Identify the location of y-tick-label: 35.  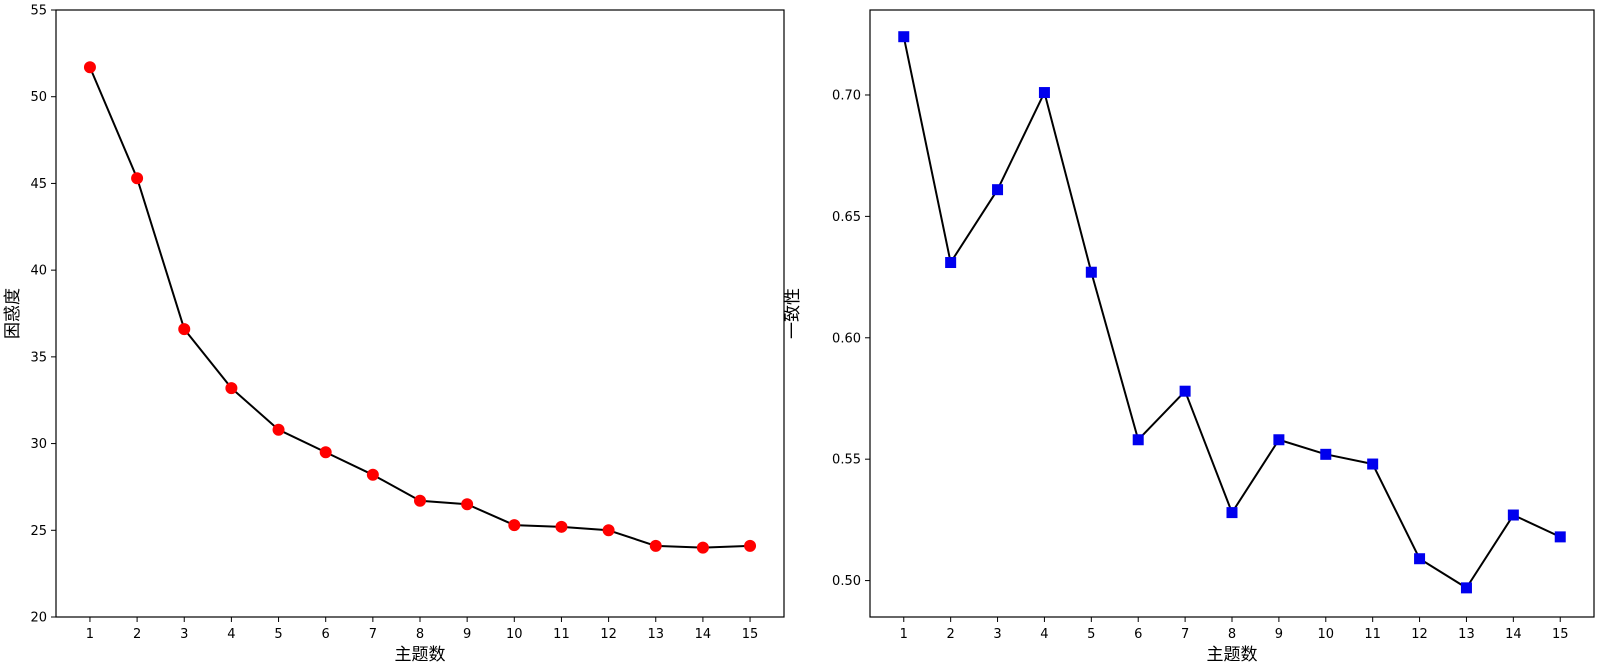
(38, 357).